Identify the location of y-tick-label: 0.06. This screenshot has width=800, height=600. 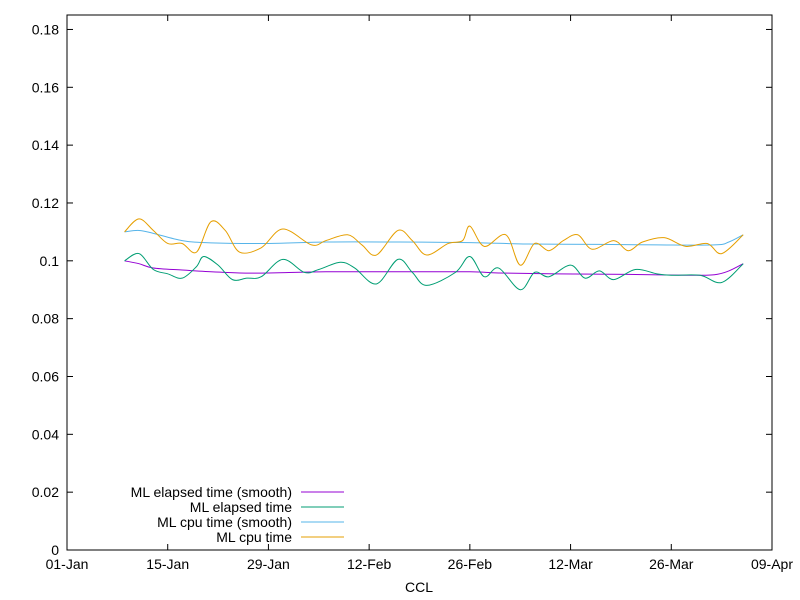
(45, 376).